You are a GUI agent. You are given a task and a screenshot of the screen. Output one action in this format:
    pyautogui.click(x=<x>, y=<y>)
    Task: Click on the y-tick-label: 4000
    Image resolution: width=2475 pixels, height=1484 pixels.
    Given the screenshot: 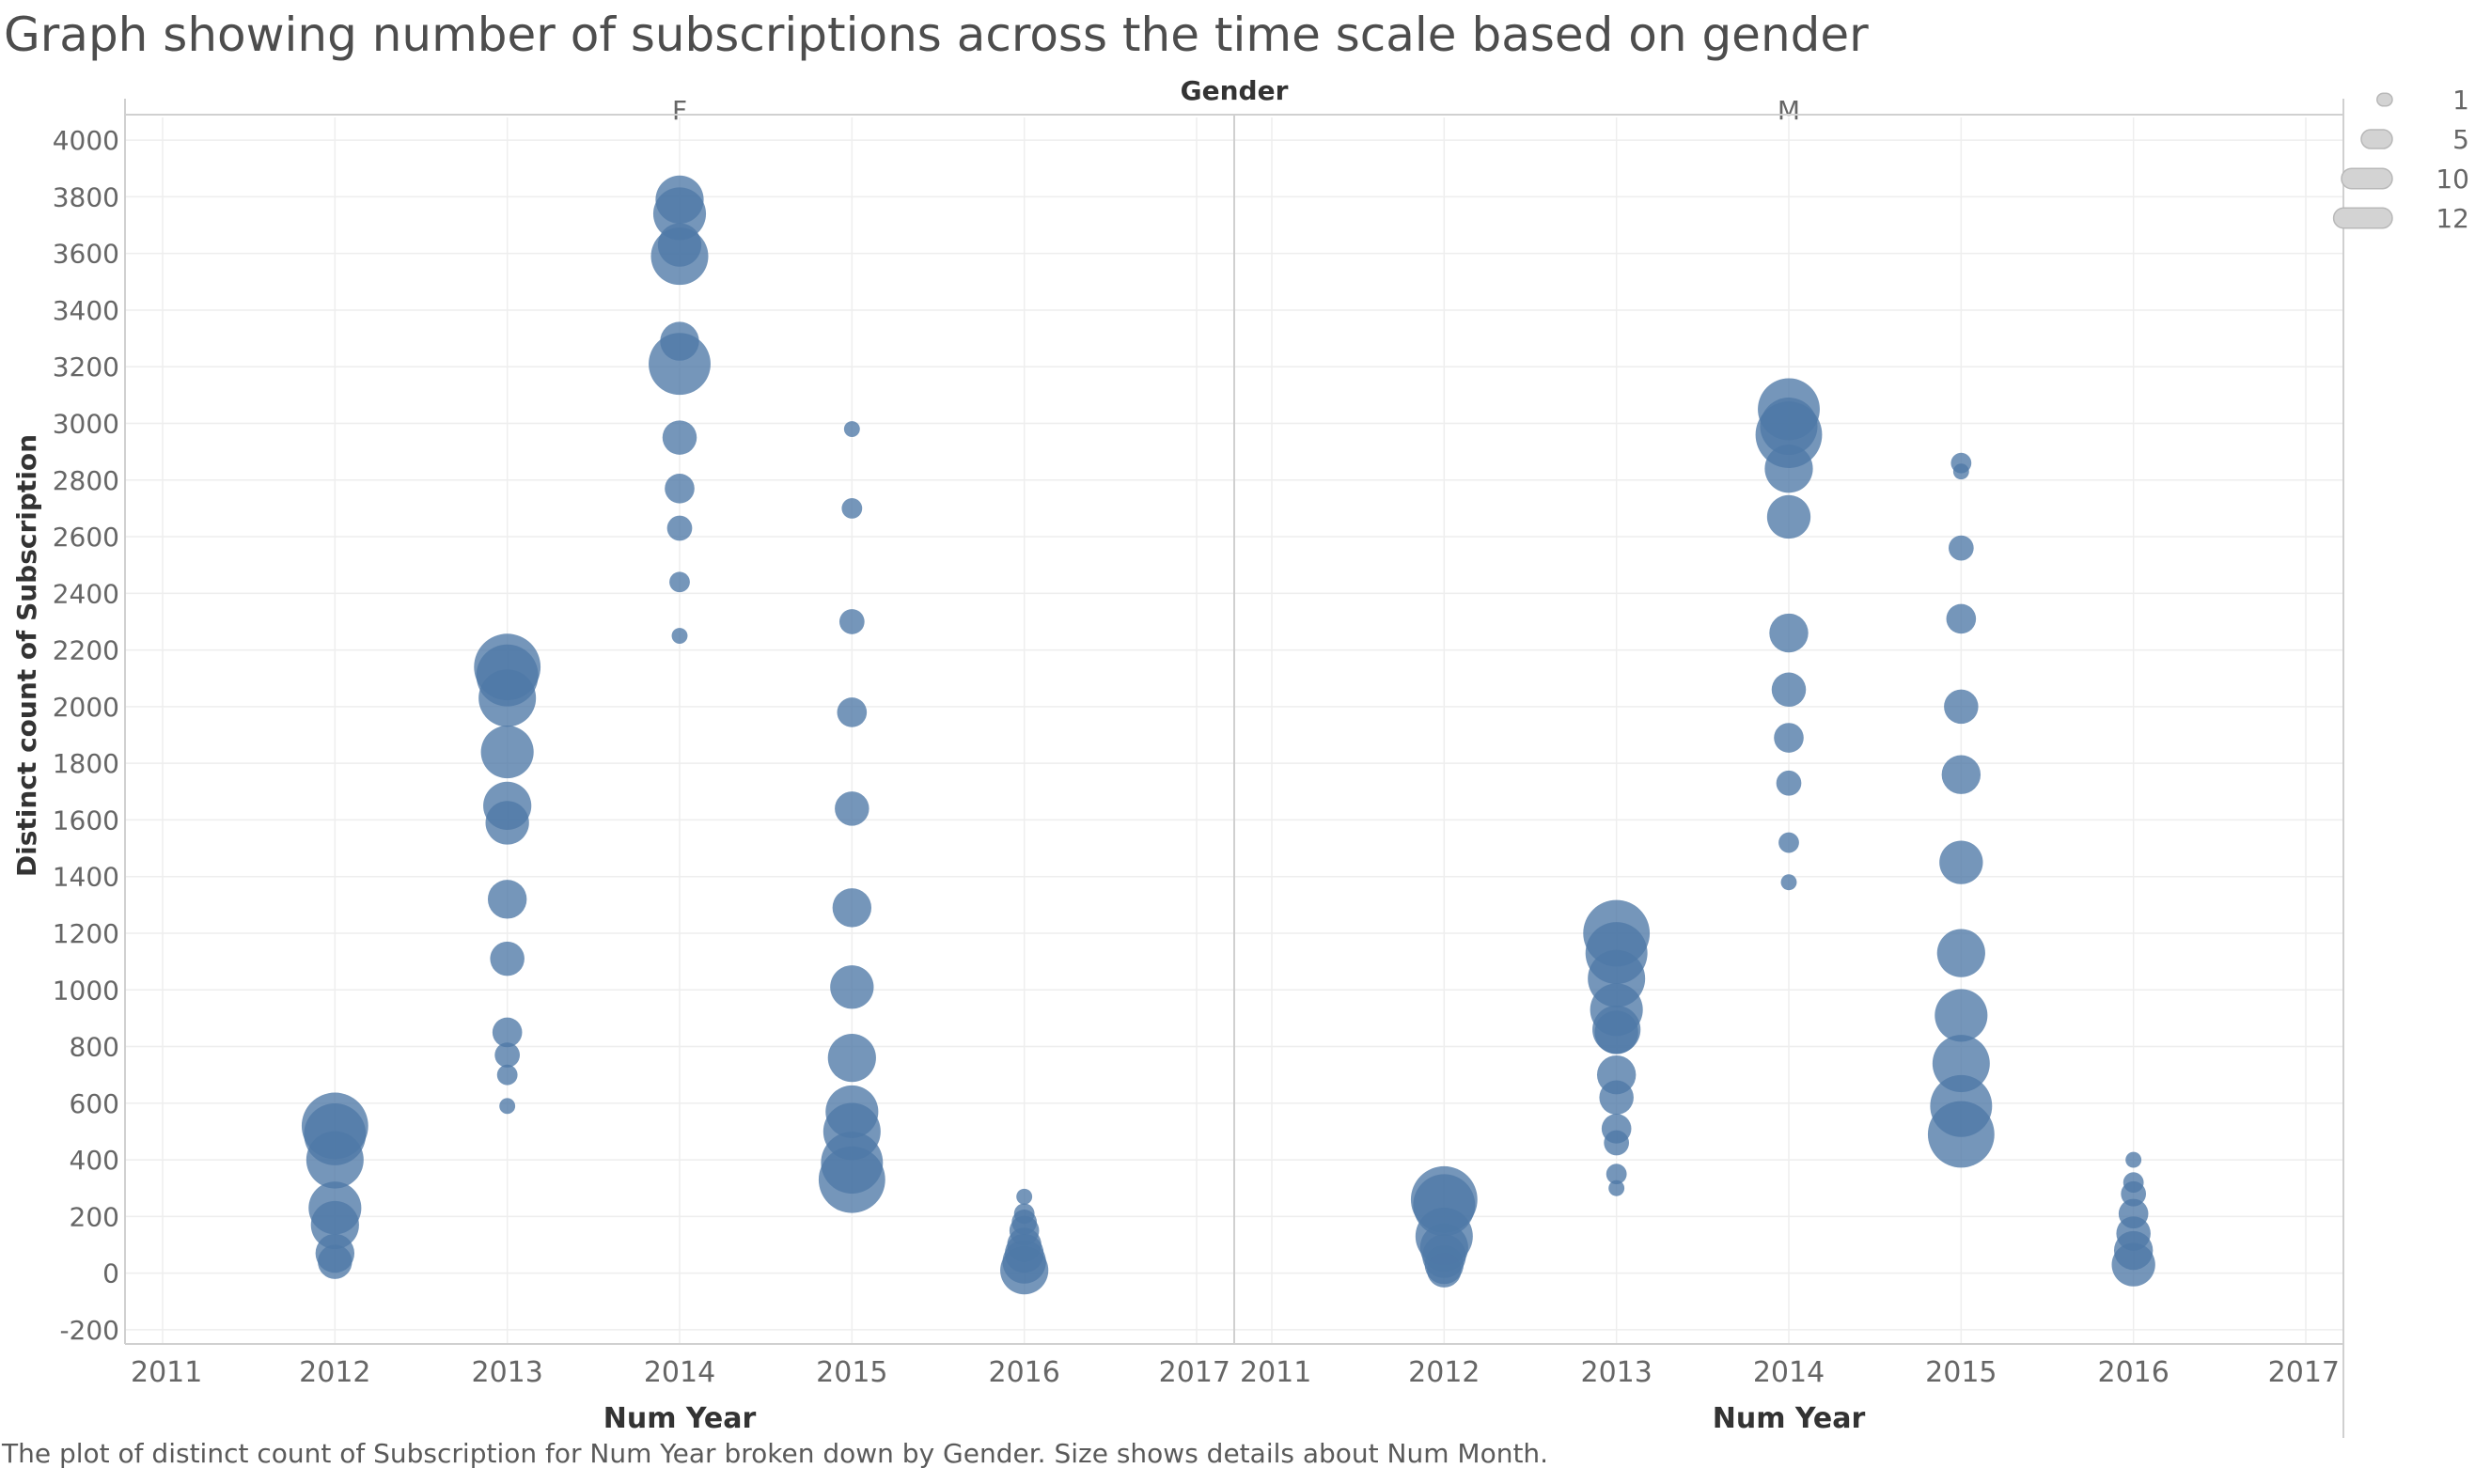 What is the action you would take?
    pyautogui.click(x=86, y=140)
    